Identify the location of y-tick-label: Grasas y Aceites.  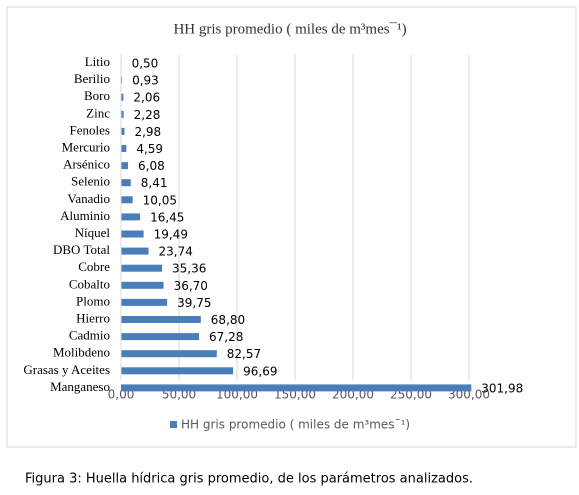
(66, 369).